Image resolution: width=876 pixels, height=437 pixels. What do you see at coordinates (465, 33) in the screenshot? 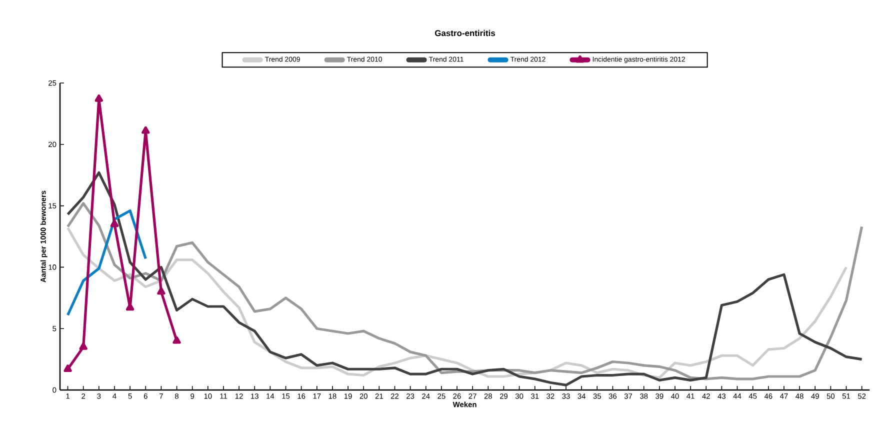
I see `chart-title: Gastro-entiritis` at bounding box center [465, 33].